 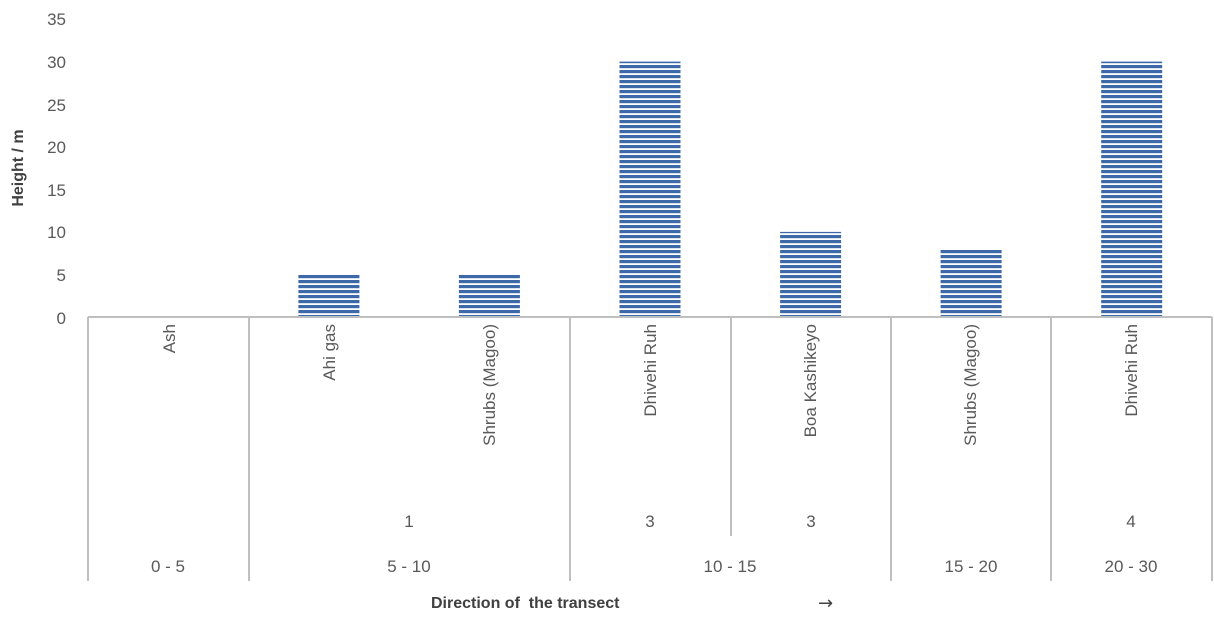 What do you see at coordinates (56, 62) in the screenshot?
I see `y-tick-label: 30` at bounding box center [56, 62].